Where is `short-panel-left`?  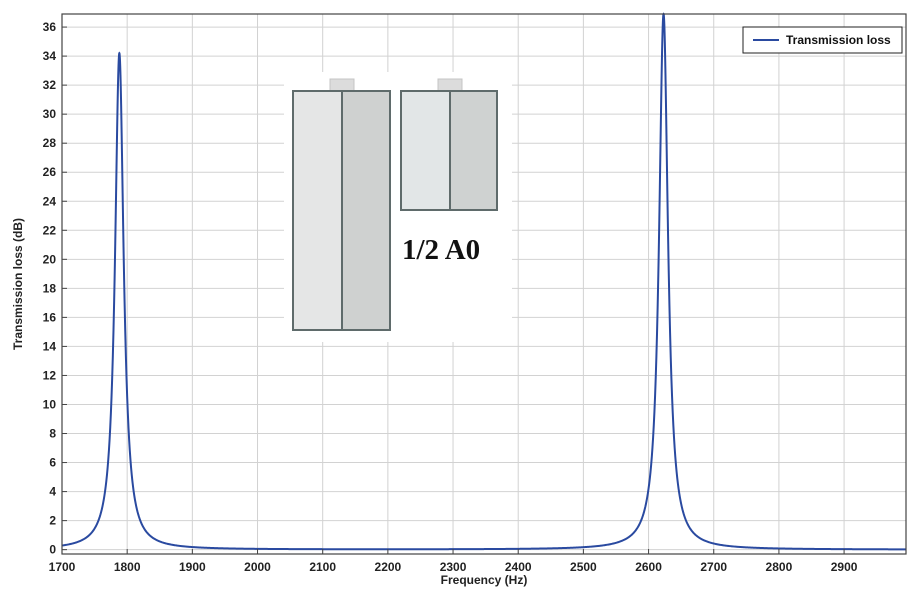
short-panel-left is located at coordinates (425, 150).